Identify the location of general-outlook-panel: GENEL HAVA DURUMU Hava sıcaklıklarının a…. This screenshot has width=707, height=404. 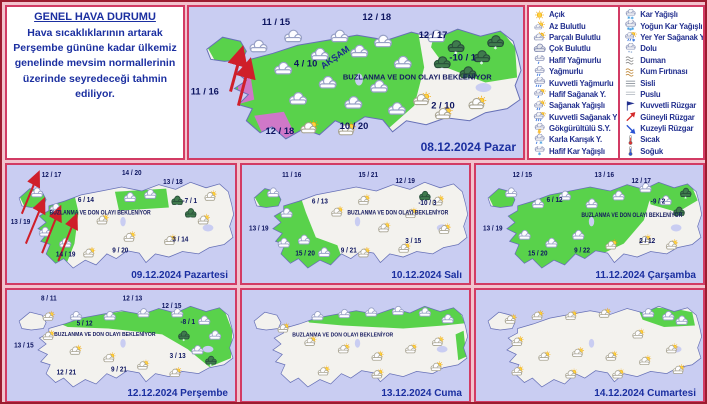
(95, 82).